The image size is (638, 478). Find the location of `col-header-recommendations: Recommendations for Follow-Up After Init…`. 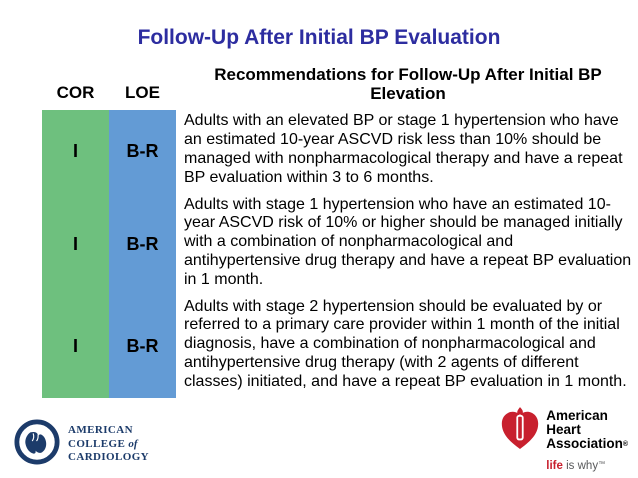

col-header-recommendations: Recommendations for Follow-Up After Init… is located at coordinates (408, 84).